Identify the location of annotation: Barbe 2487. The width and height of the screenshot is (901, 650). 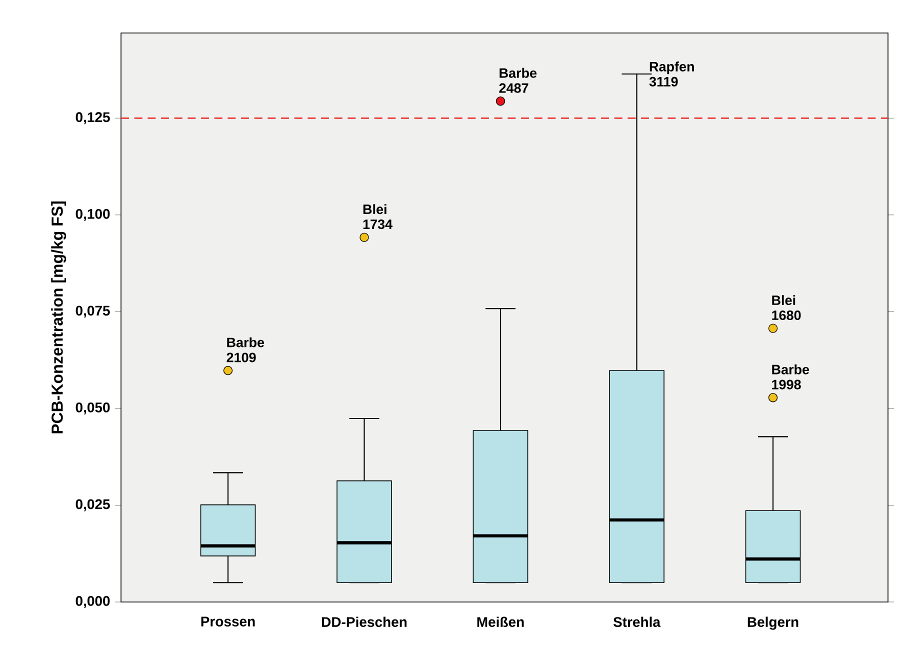
(518, 80).